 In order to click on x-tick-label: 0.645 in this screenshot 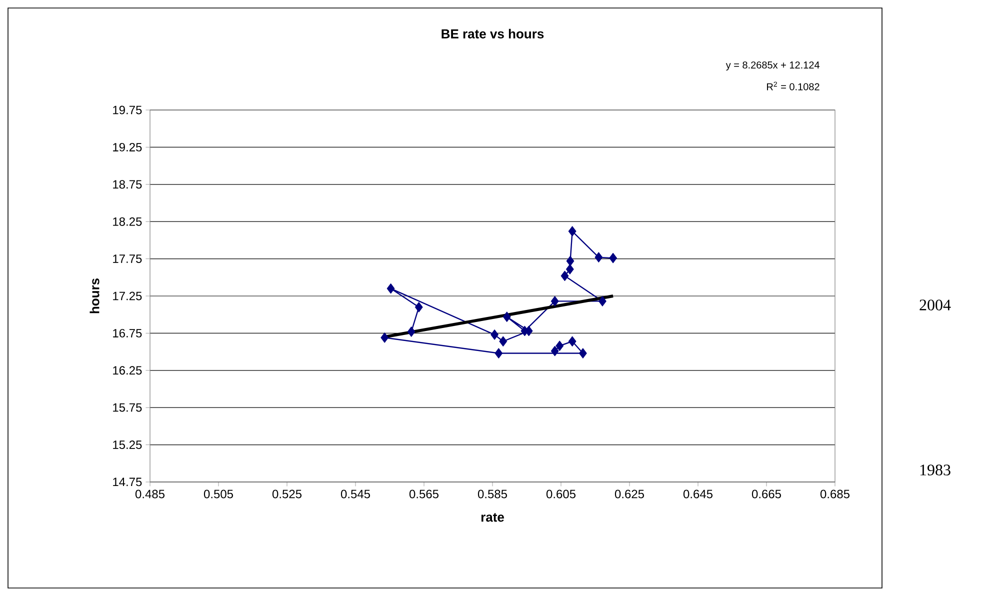, I will do `click(697, 494)`.